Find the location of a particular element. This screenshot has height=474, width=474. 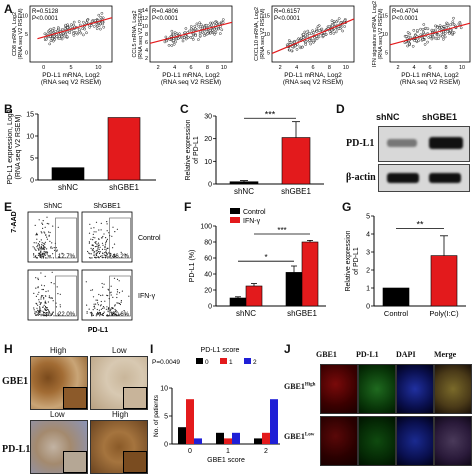

blot-band-actin-shnc is located at coordinates (403, 178).